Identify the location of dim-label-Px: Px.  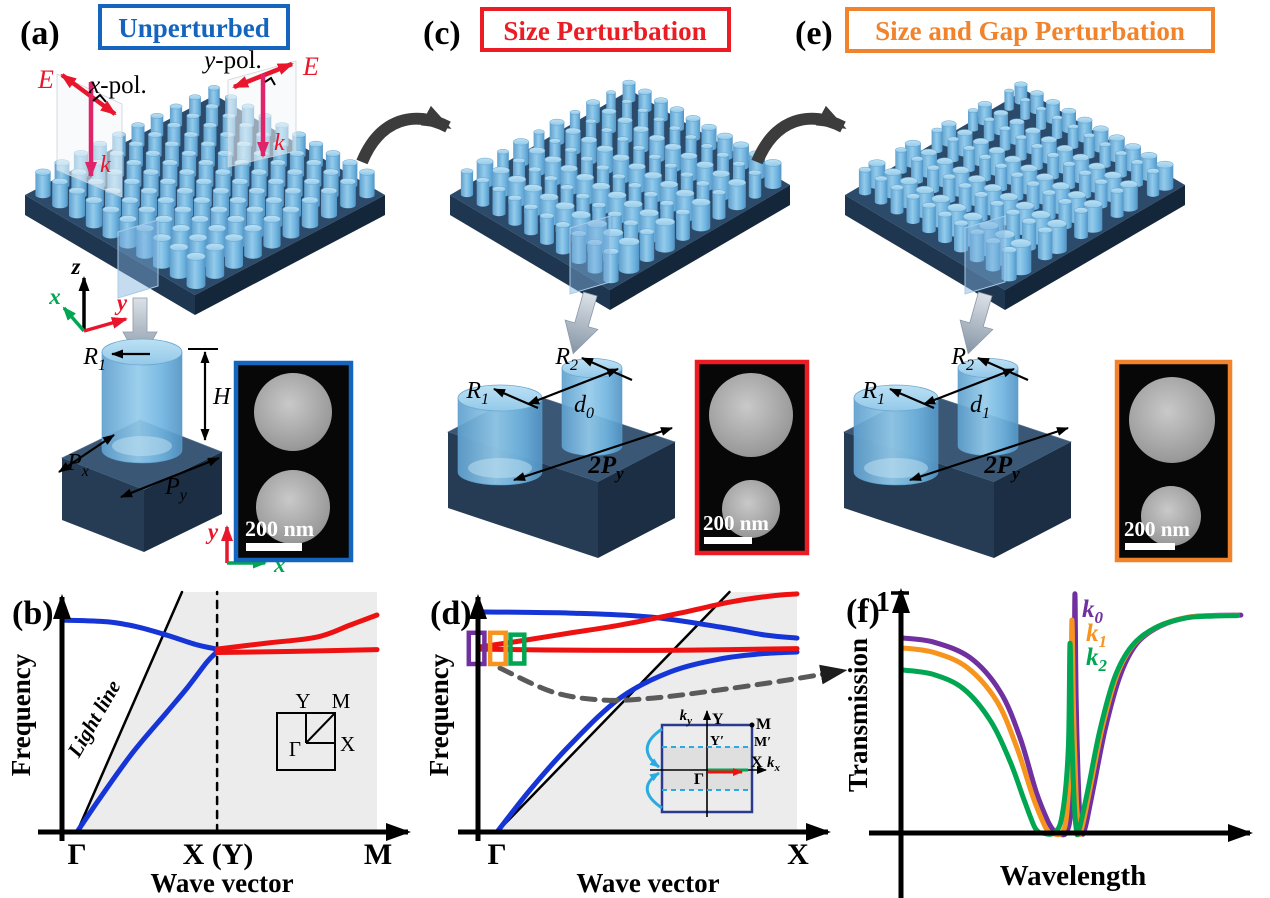
(77, 465).